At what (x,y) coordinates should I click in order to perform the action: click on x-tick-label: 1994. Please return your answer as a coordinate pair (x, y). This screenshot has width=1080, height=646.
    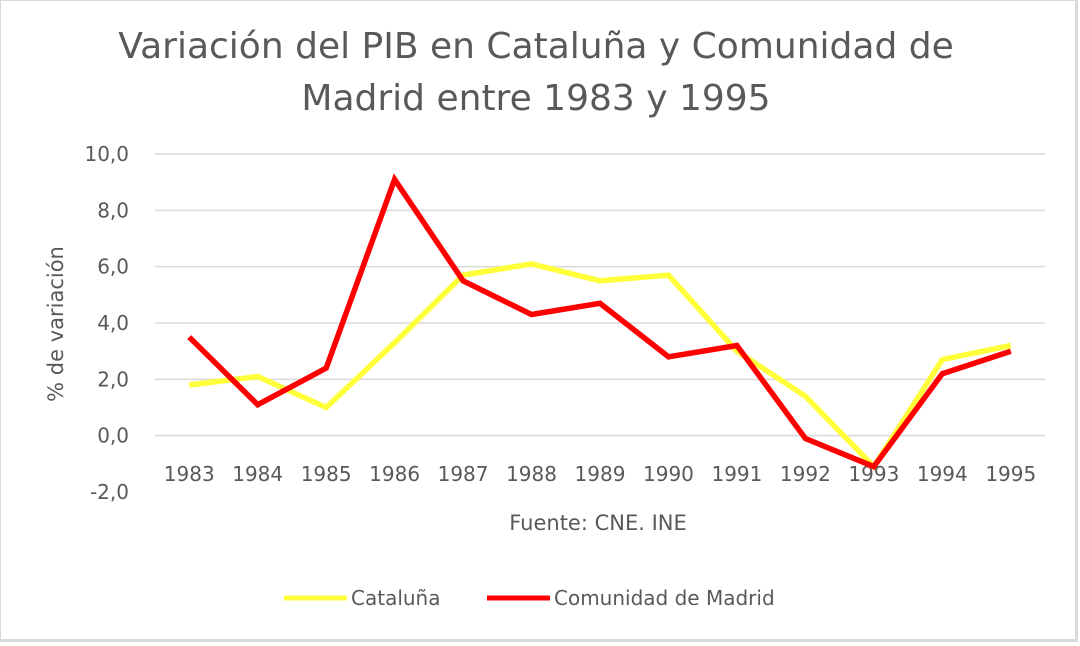
    Looking at the image, I should click on (942, 474).